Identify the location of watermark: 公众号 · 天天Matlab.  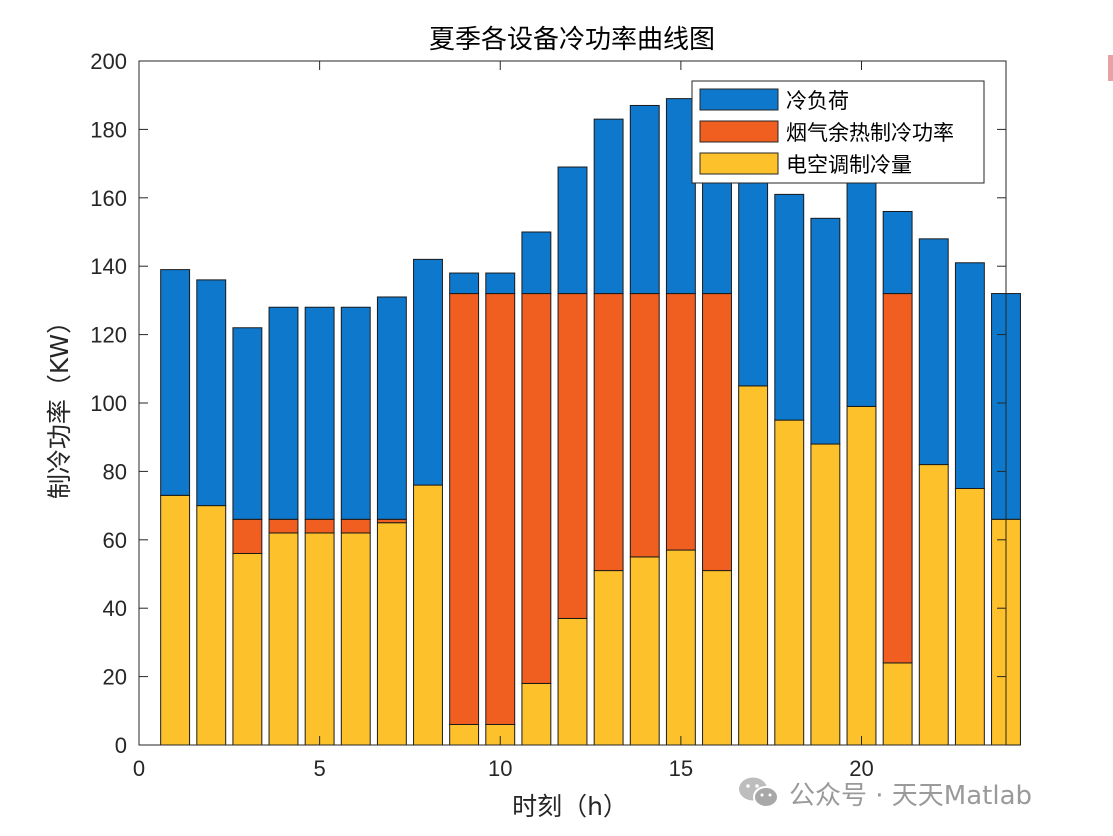
(884, 793).